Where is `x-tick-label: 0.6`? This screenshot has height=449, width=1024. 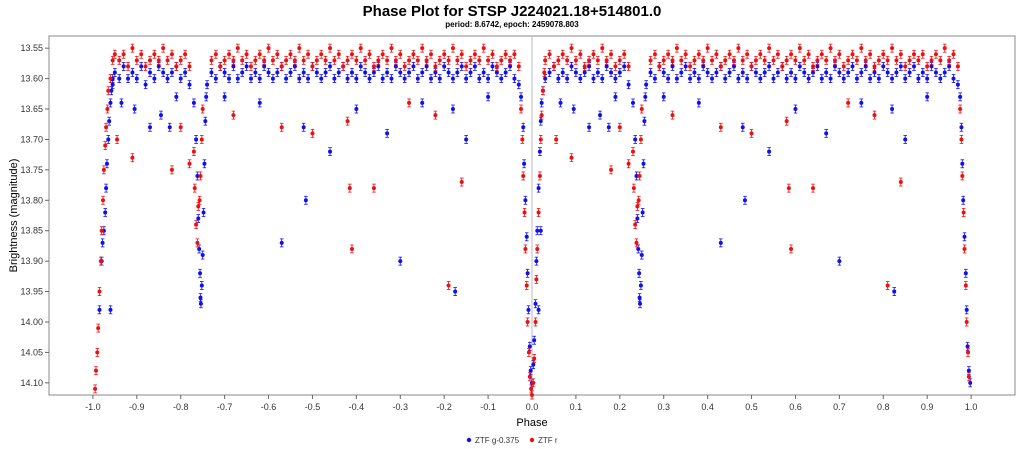
x-tick-label: 0.6 is located at coordinates (795, 407).